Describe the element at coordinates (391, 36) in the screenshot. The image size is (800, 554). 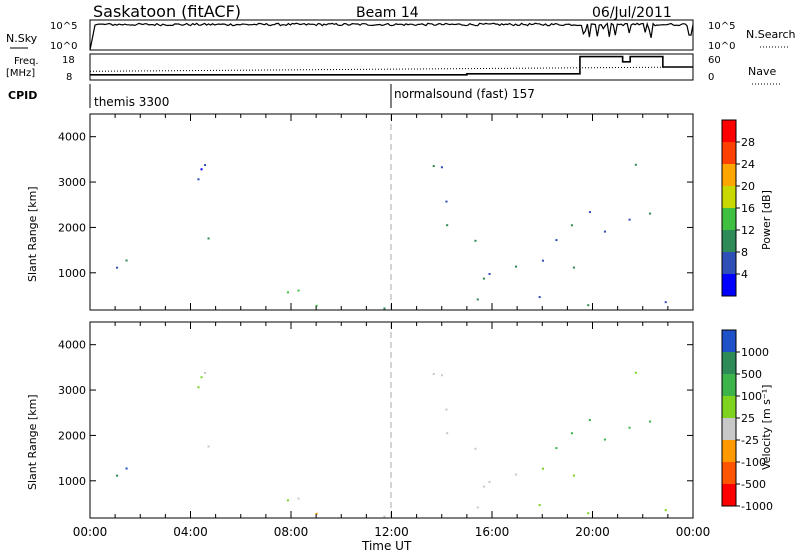
I see `nsky-series-line` at that location.